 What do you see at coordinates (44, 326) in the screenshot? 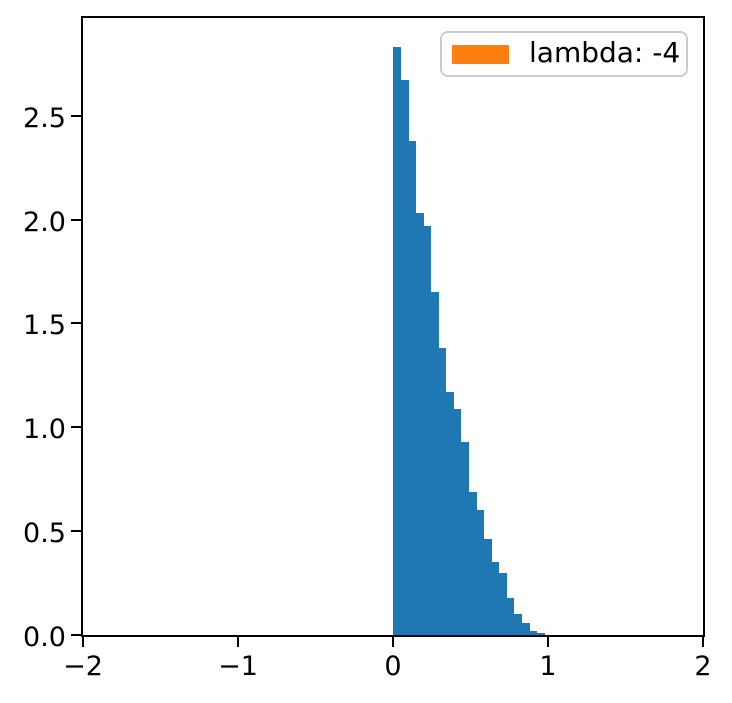
I see `y-tick-label: 1.5` at bounding box center [44, 326].